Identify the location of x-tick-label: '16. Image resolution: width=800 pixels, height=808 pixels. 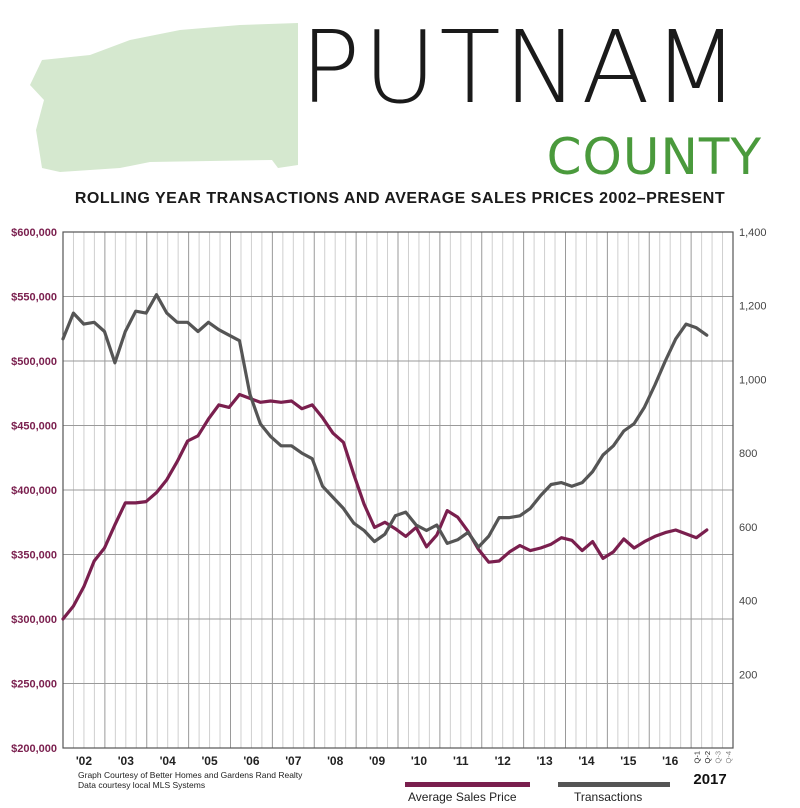
(670, 761).